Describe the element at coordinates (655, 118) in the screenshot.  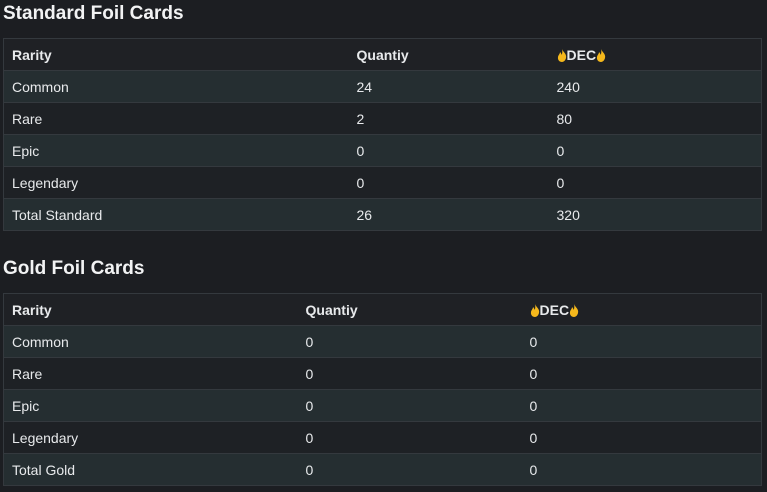
I see `cell: 80` at that location.